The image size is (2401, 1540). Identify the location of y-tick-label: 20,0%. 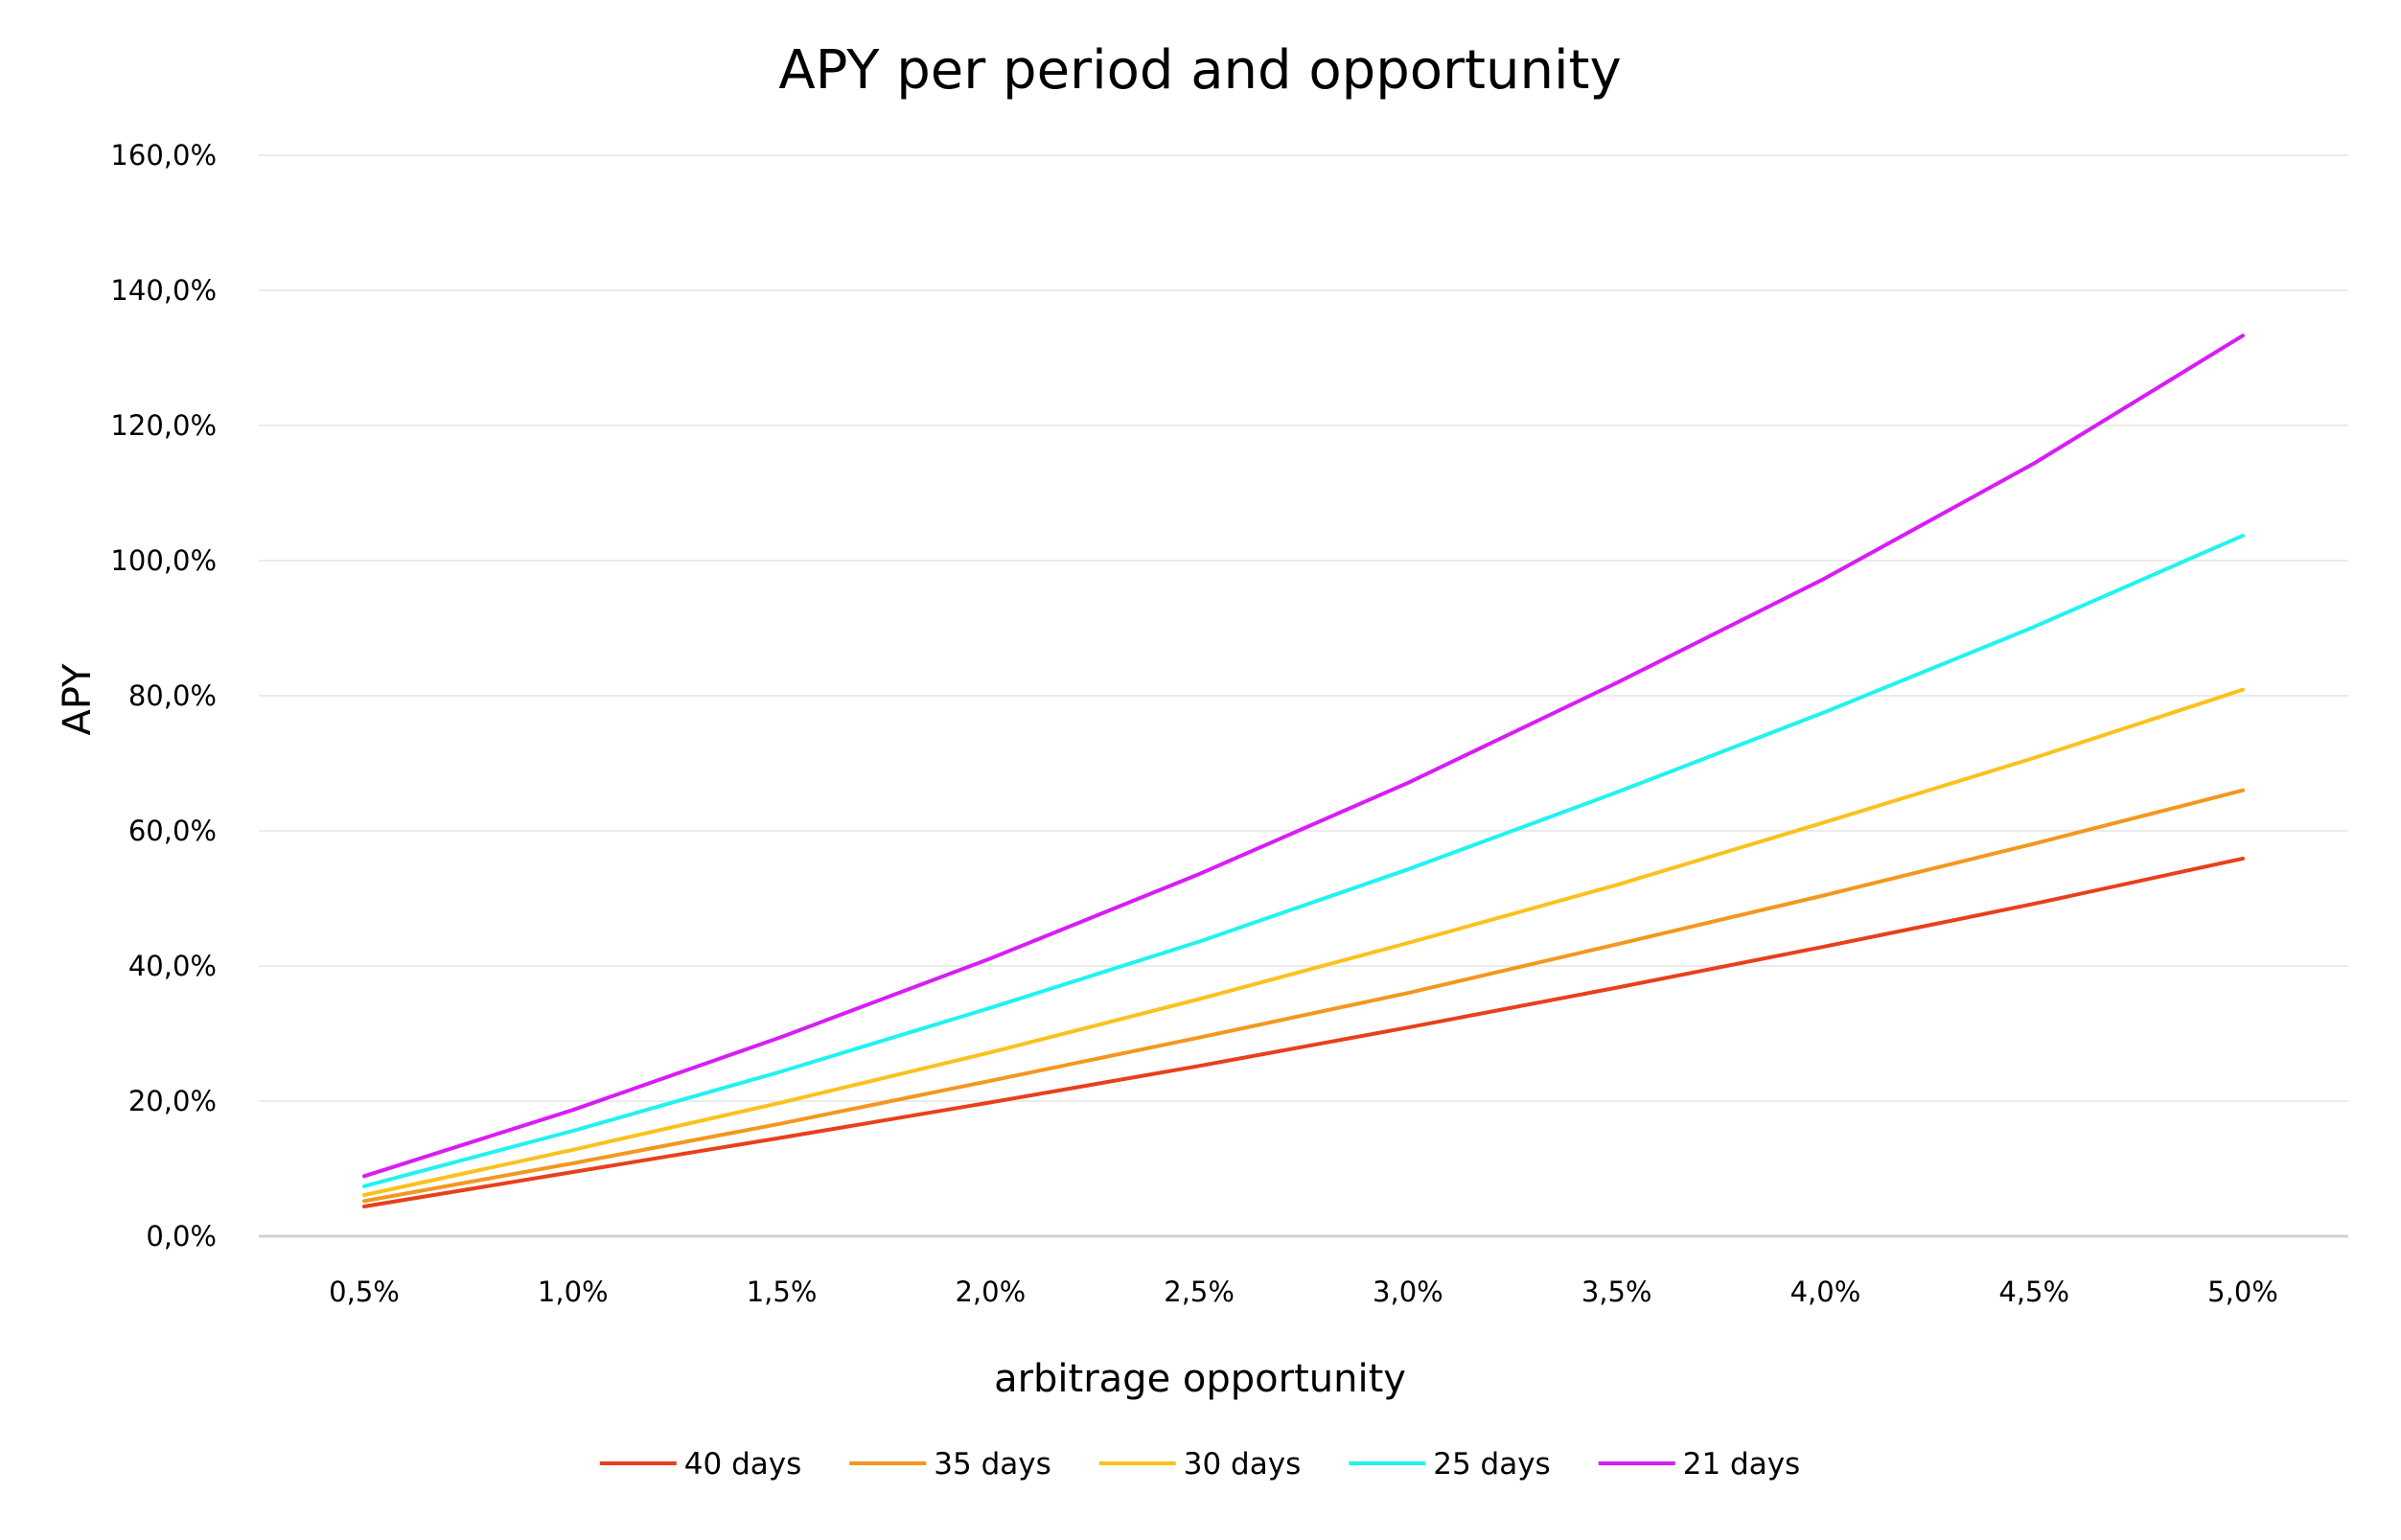
(172, 1101).